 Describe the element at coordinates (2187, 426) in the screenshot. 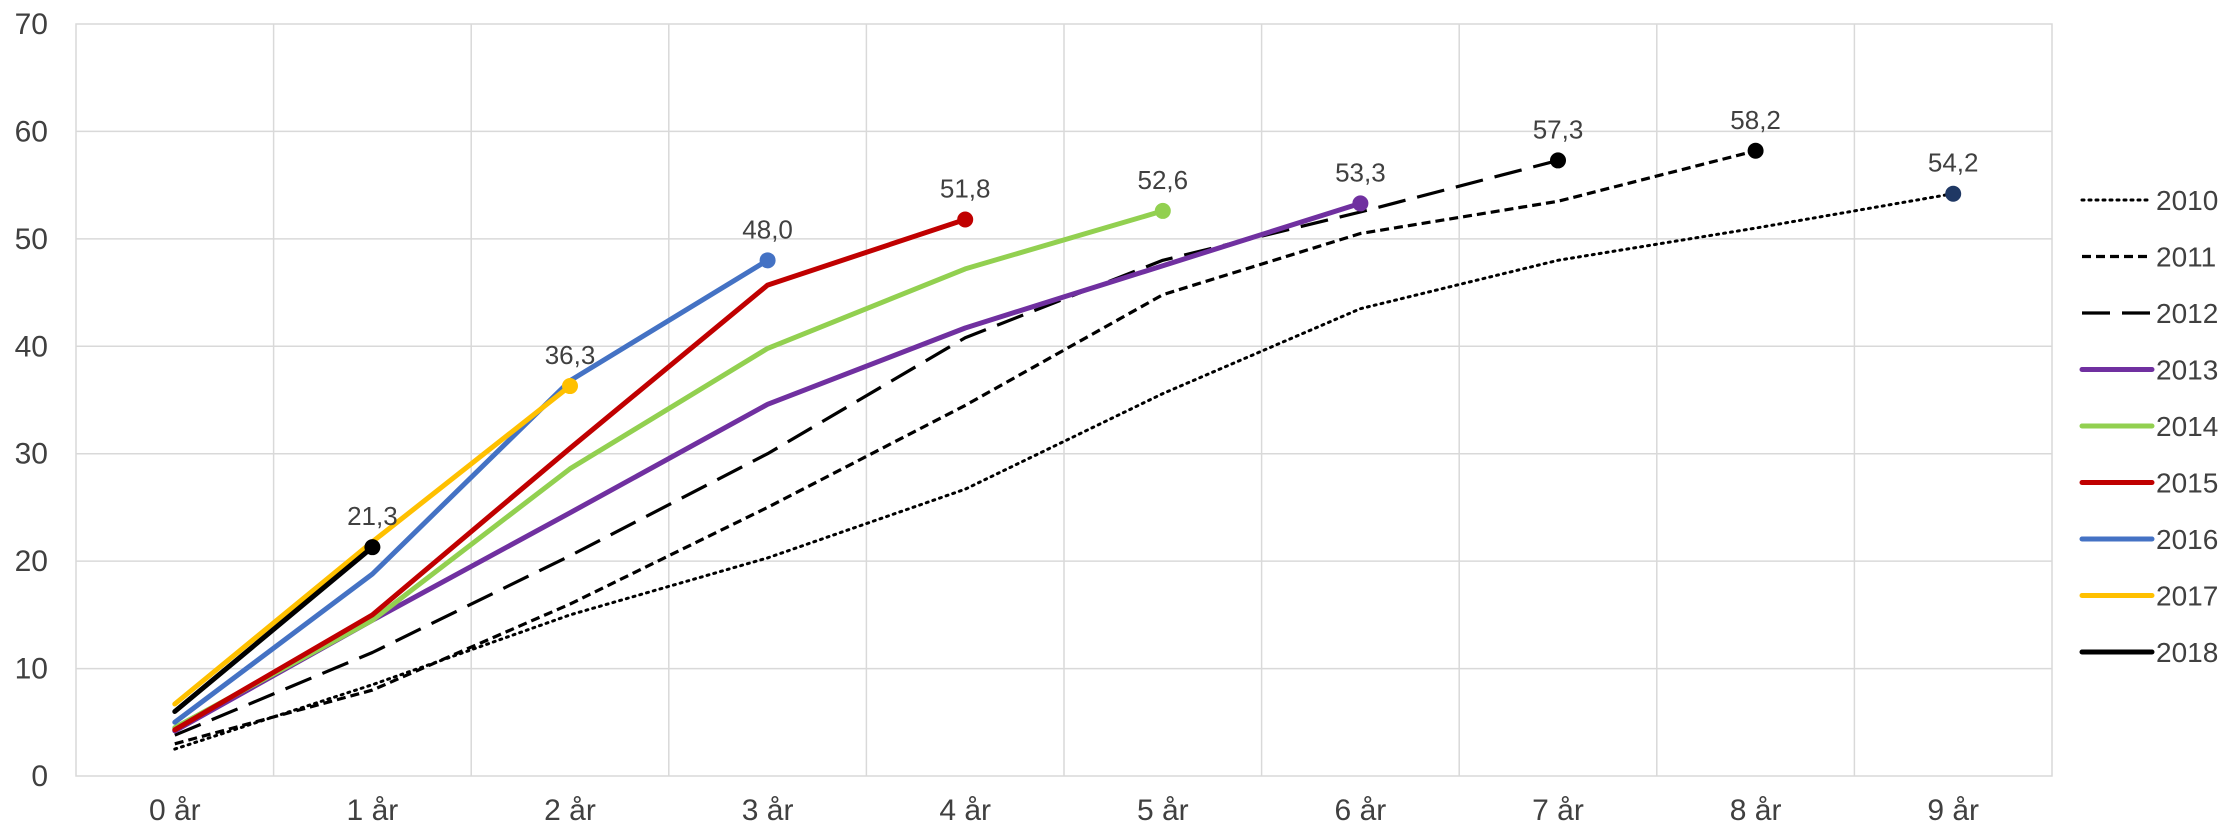

I see `legend-label-2014: 2014` at that location.